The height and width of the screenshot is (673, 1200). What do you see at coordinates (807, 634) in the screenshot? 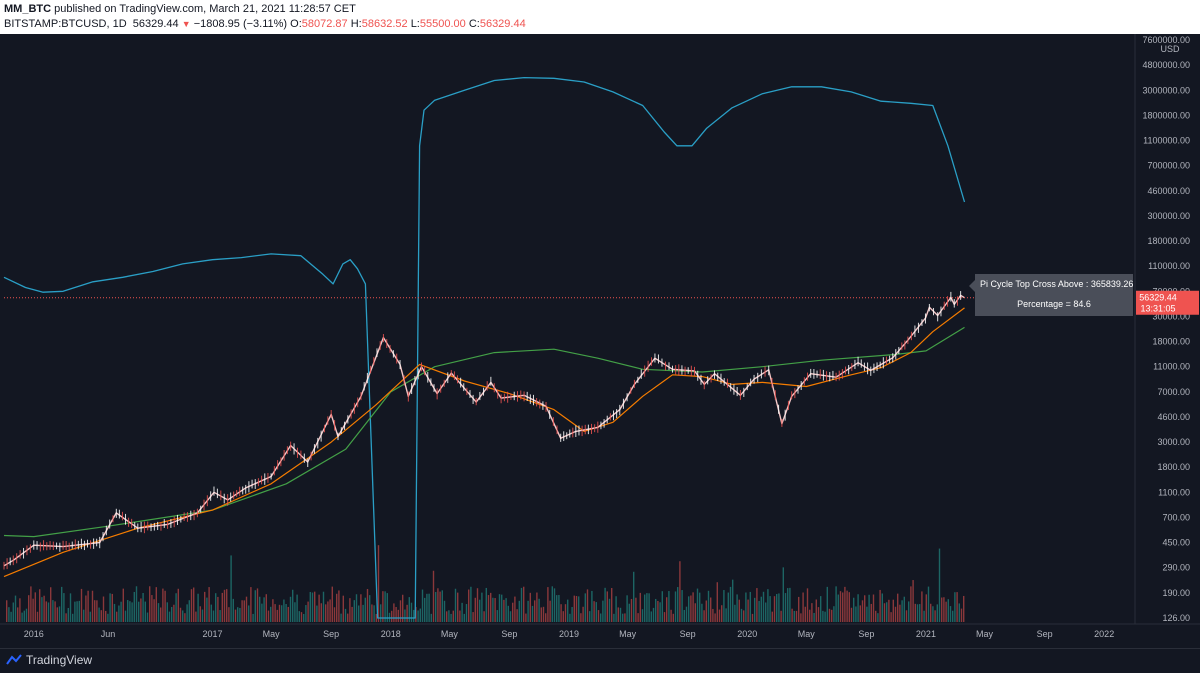
I see `x-tick-label: May` at bounding box center [807, 634].